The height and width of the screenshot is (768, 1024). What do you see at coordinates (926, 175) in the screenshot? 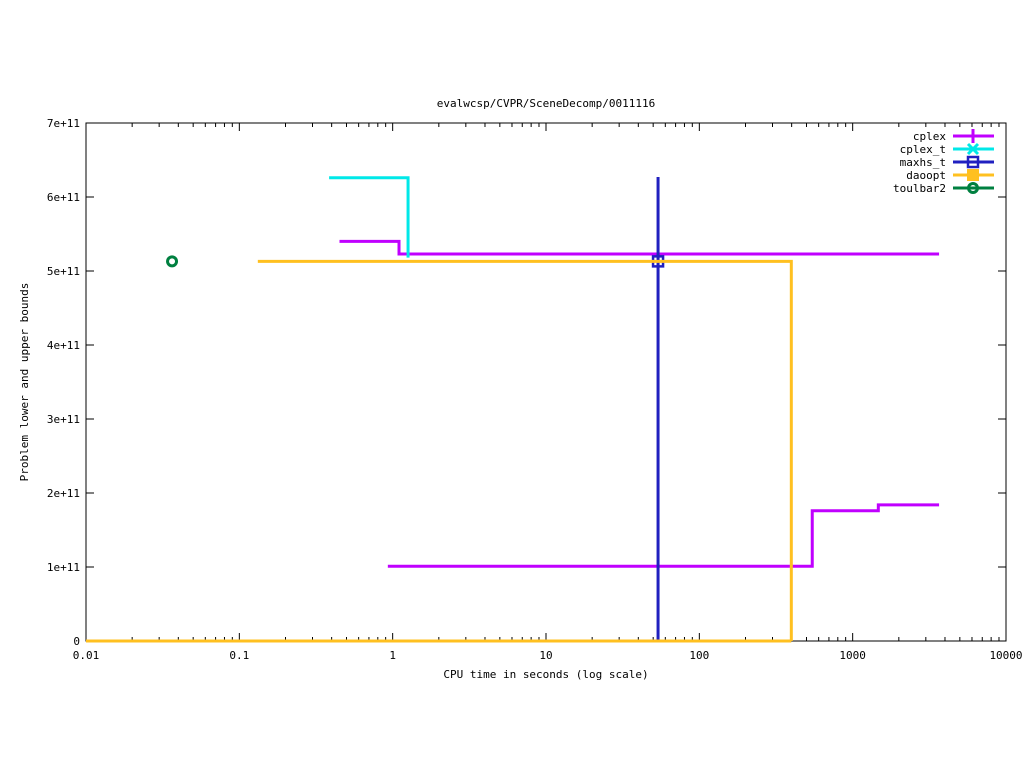
I see `legend-label: daoopt` at bounding box center [926, 175].